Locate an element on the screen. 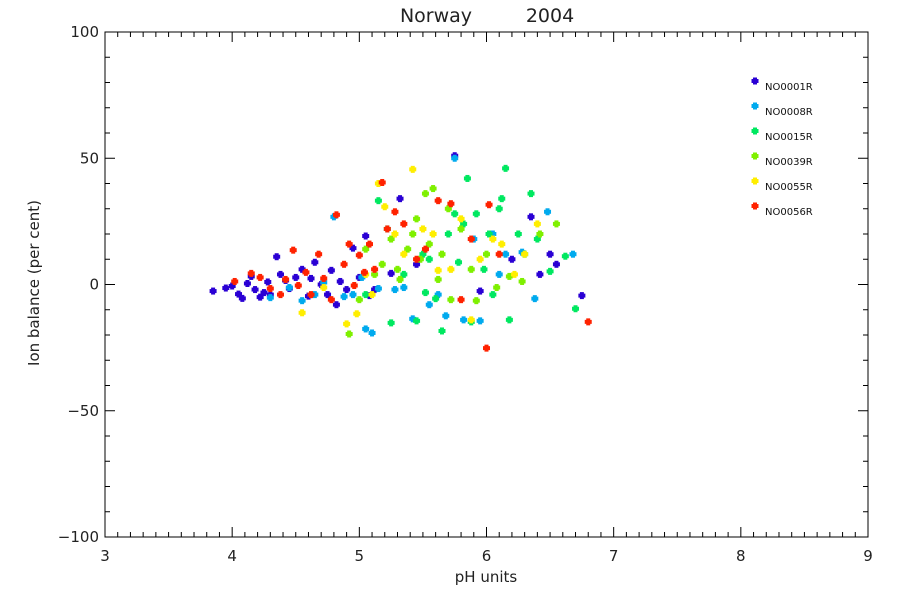  legend-marker-no0008r is located at coordinates (755, 106).